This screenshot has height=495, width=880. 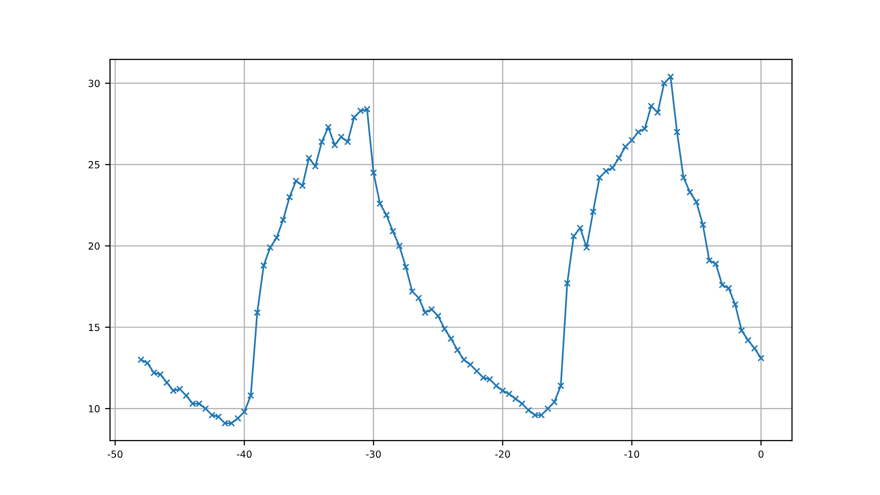 What do you see at coordinates (244, 454) in the screenshot?
I see `x-tick-label: -40` at bounding box center [244, 454].